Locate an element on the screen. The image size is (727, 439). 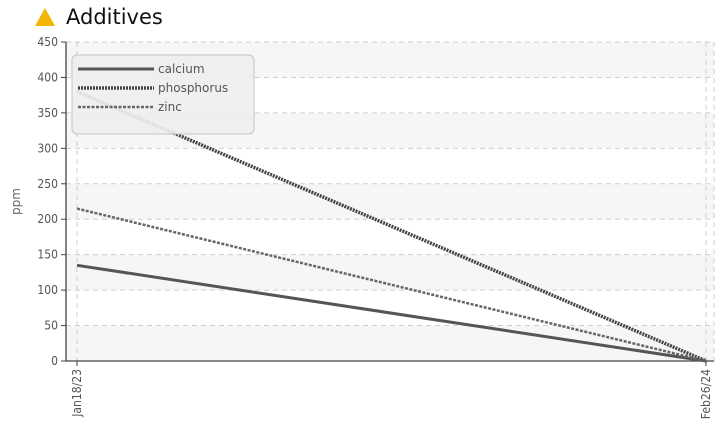
legend: calcium phosphorus zinc is located at coordinates (163, 94).